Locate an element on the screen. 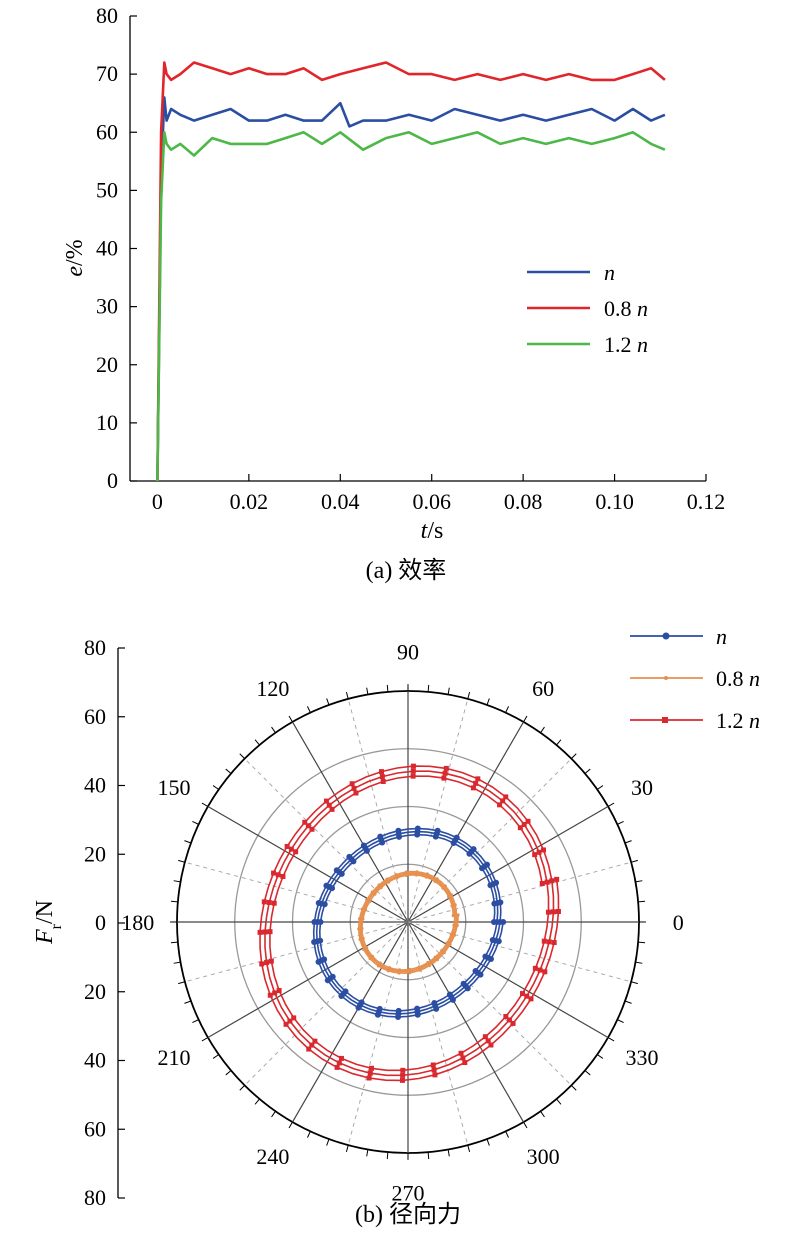 This screenshot has width=800, height=1236. y-tick-label: 80 is located at coordinates (107, 15).